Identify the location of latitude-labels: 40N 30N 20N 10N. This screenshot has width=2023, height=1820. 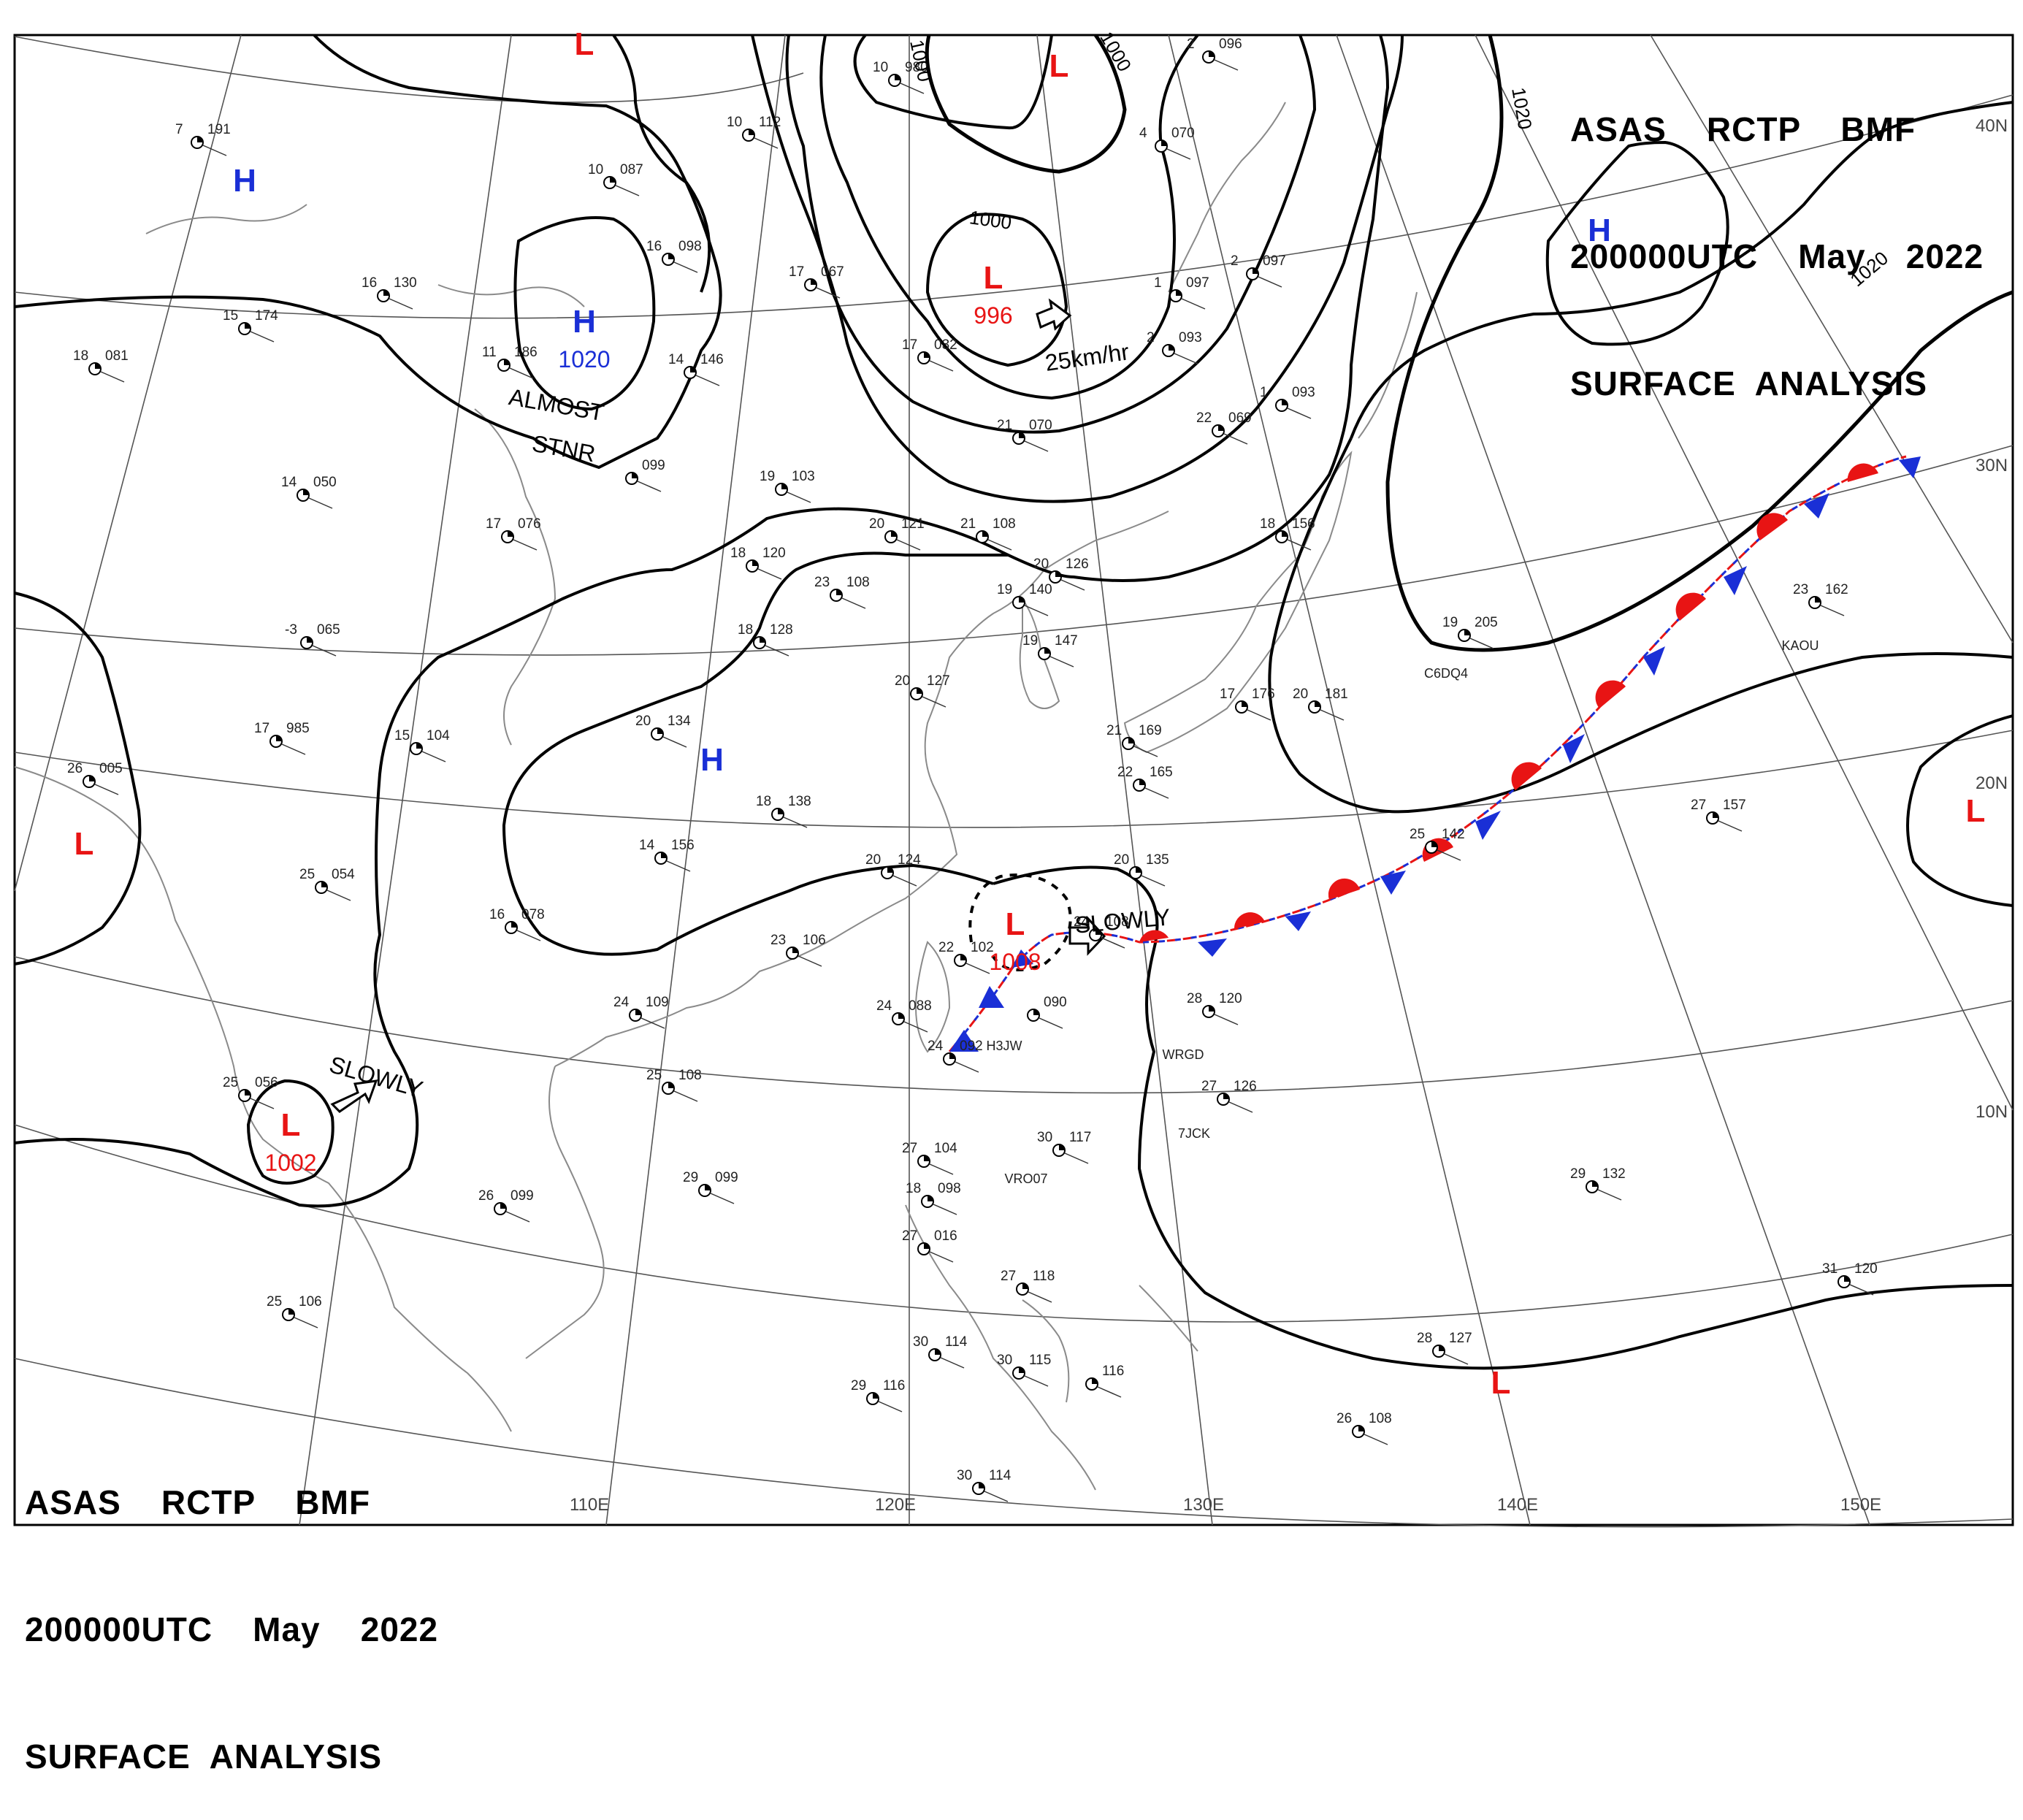
(1992, 619).